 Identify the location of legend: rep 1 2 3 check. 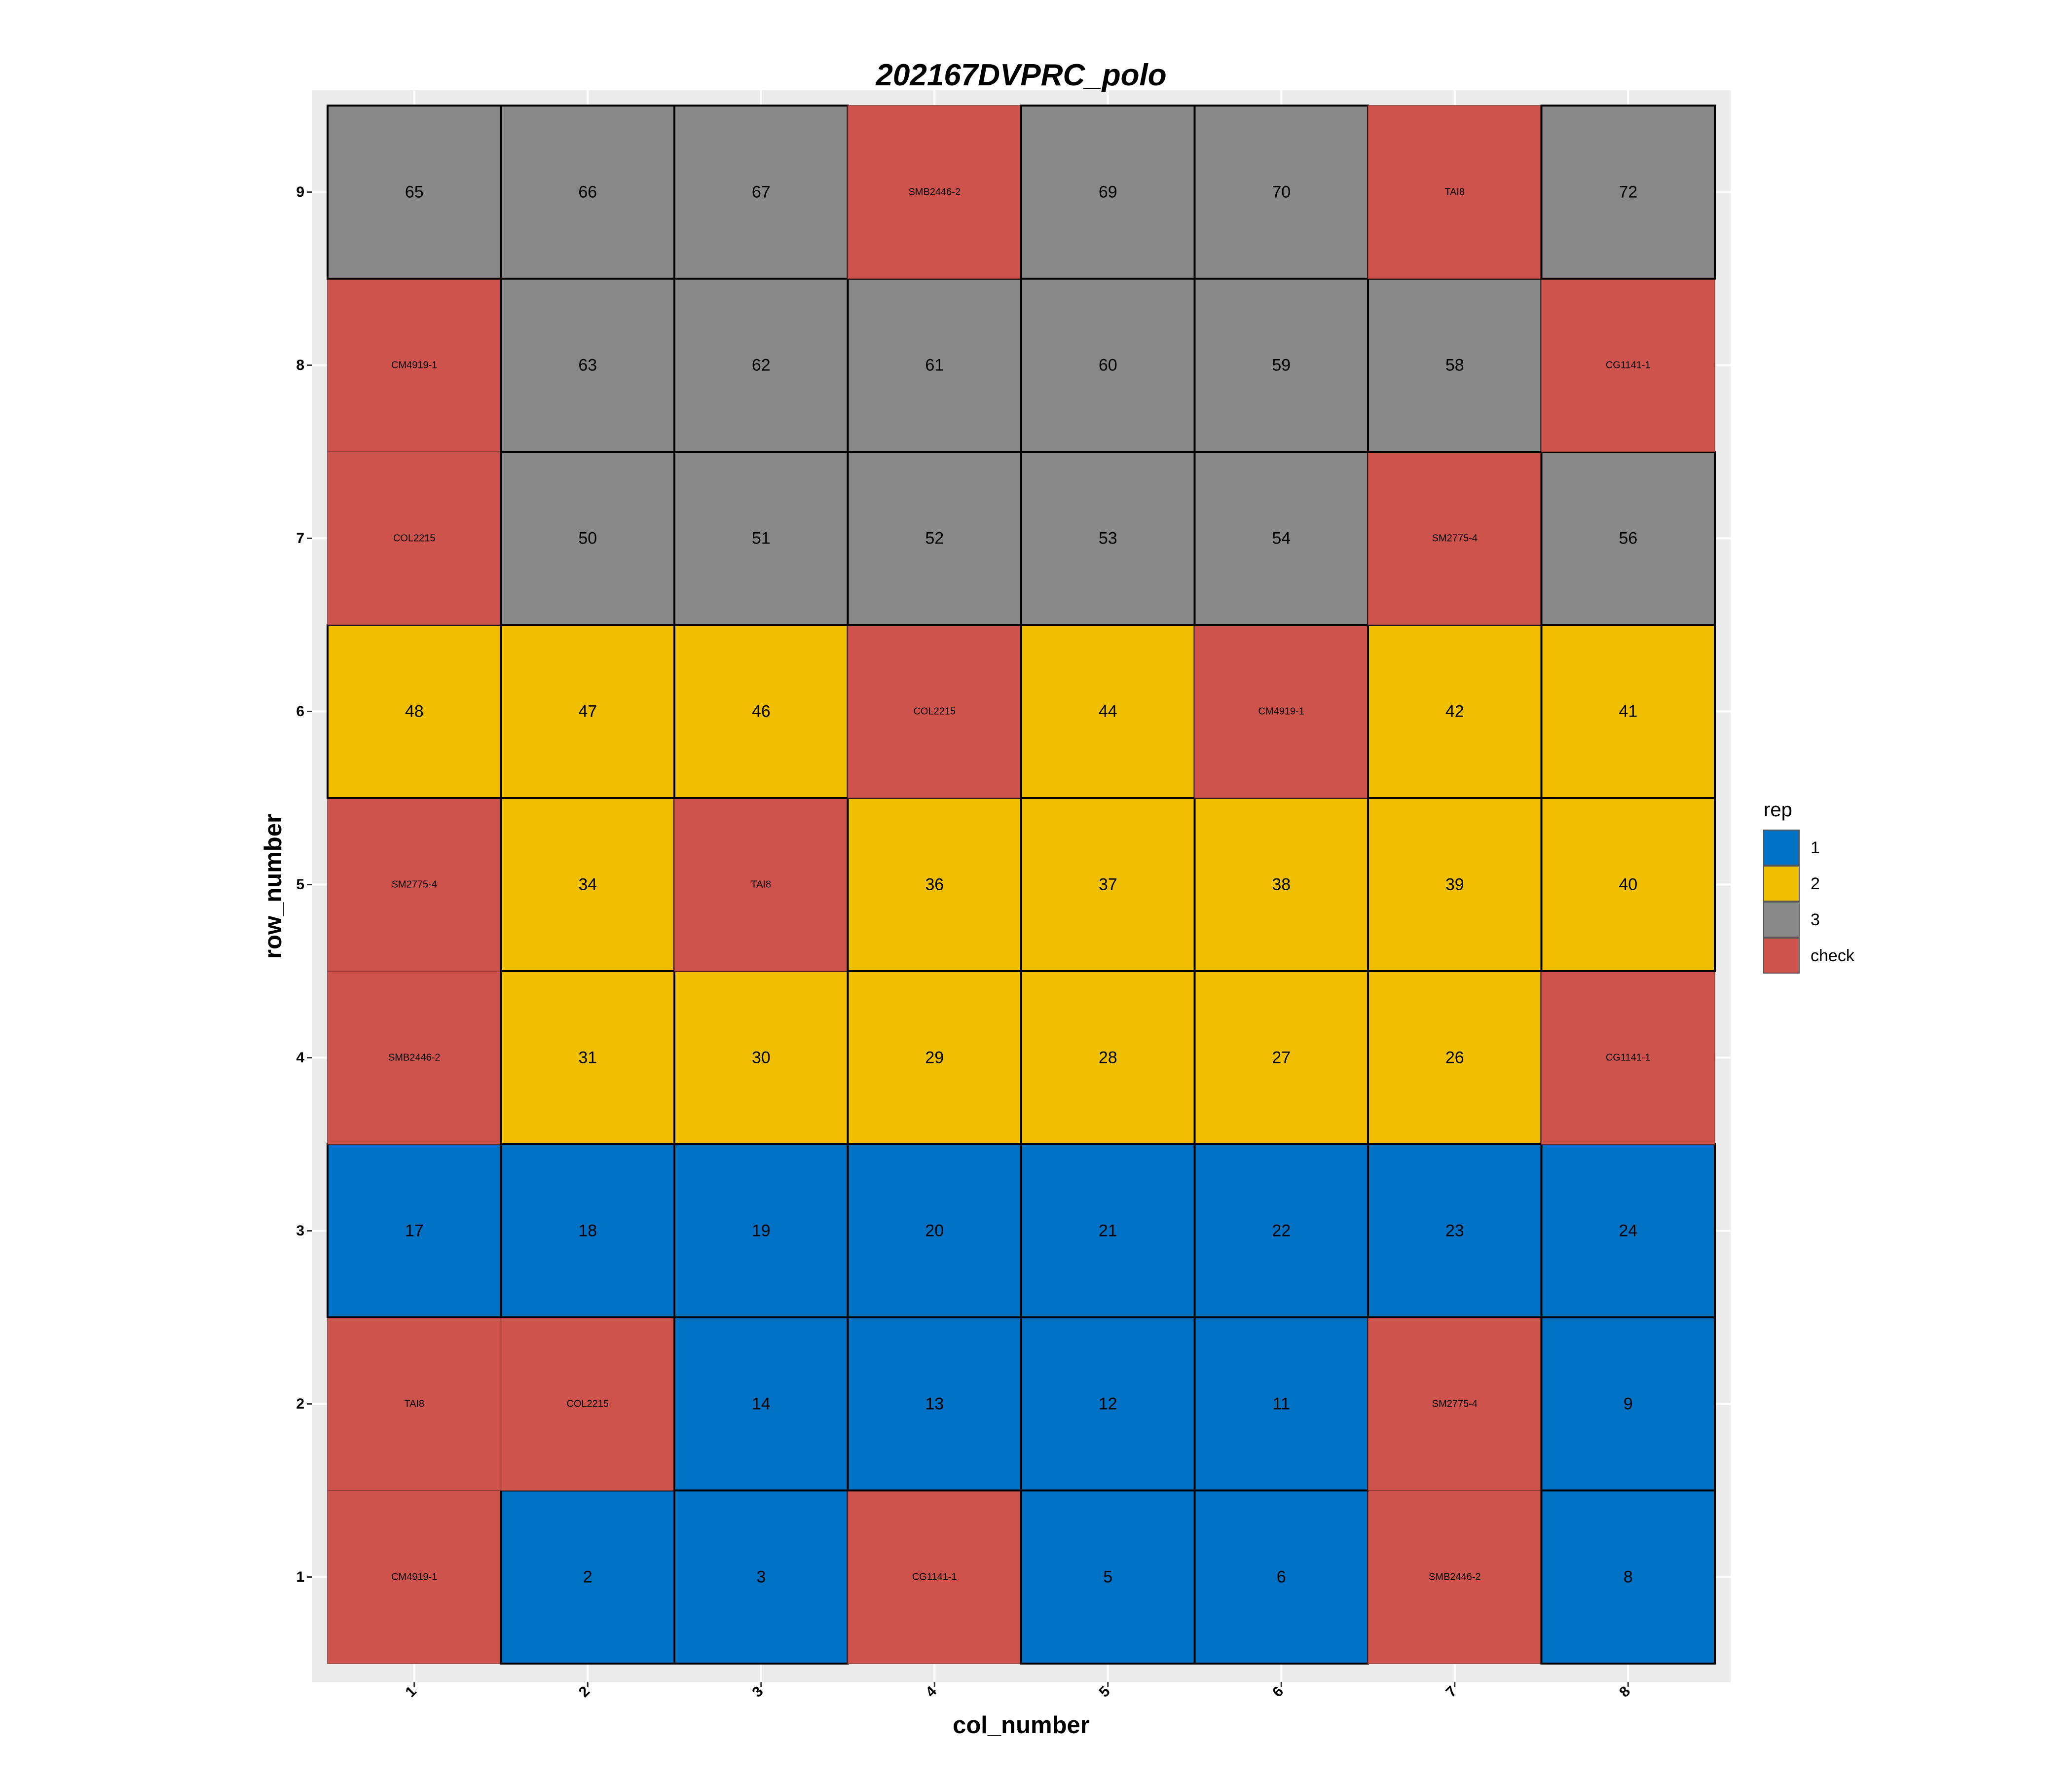
(1809, 886).